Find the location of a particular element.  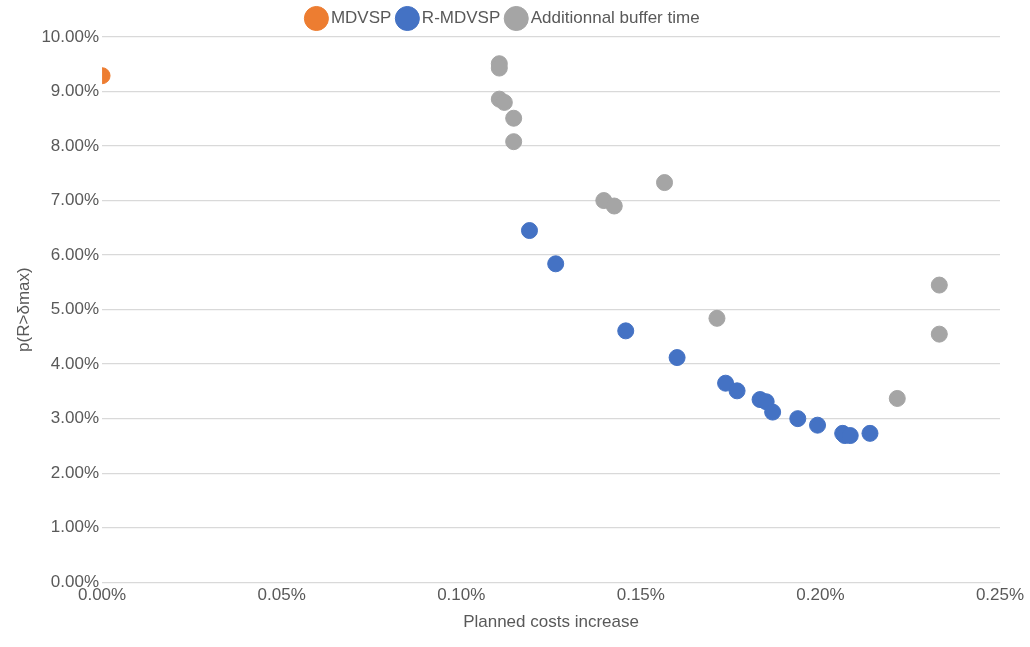

y-tick-label: 5.00% is located at coordinates (75, 309).